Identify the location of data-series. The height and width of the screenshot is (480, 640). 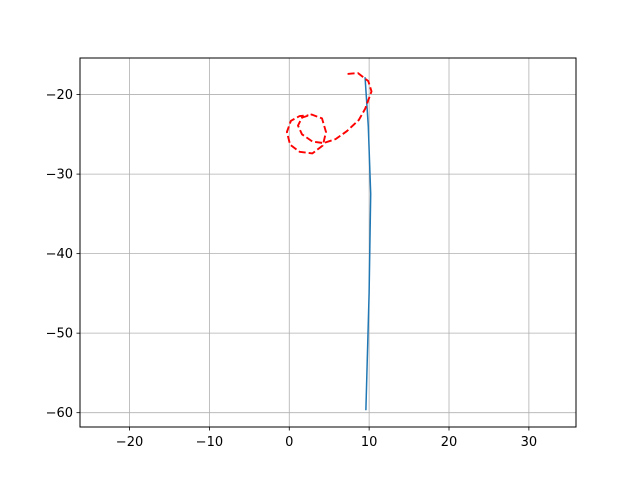
(329, 241).